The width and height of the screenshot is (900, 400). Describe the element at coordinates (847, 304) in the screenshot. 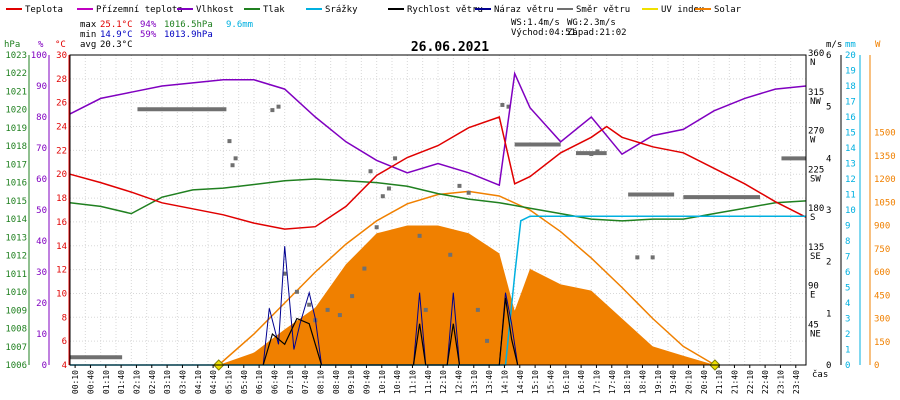

I see `mm-tick-label: 4` at that location.